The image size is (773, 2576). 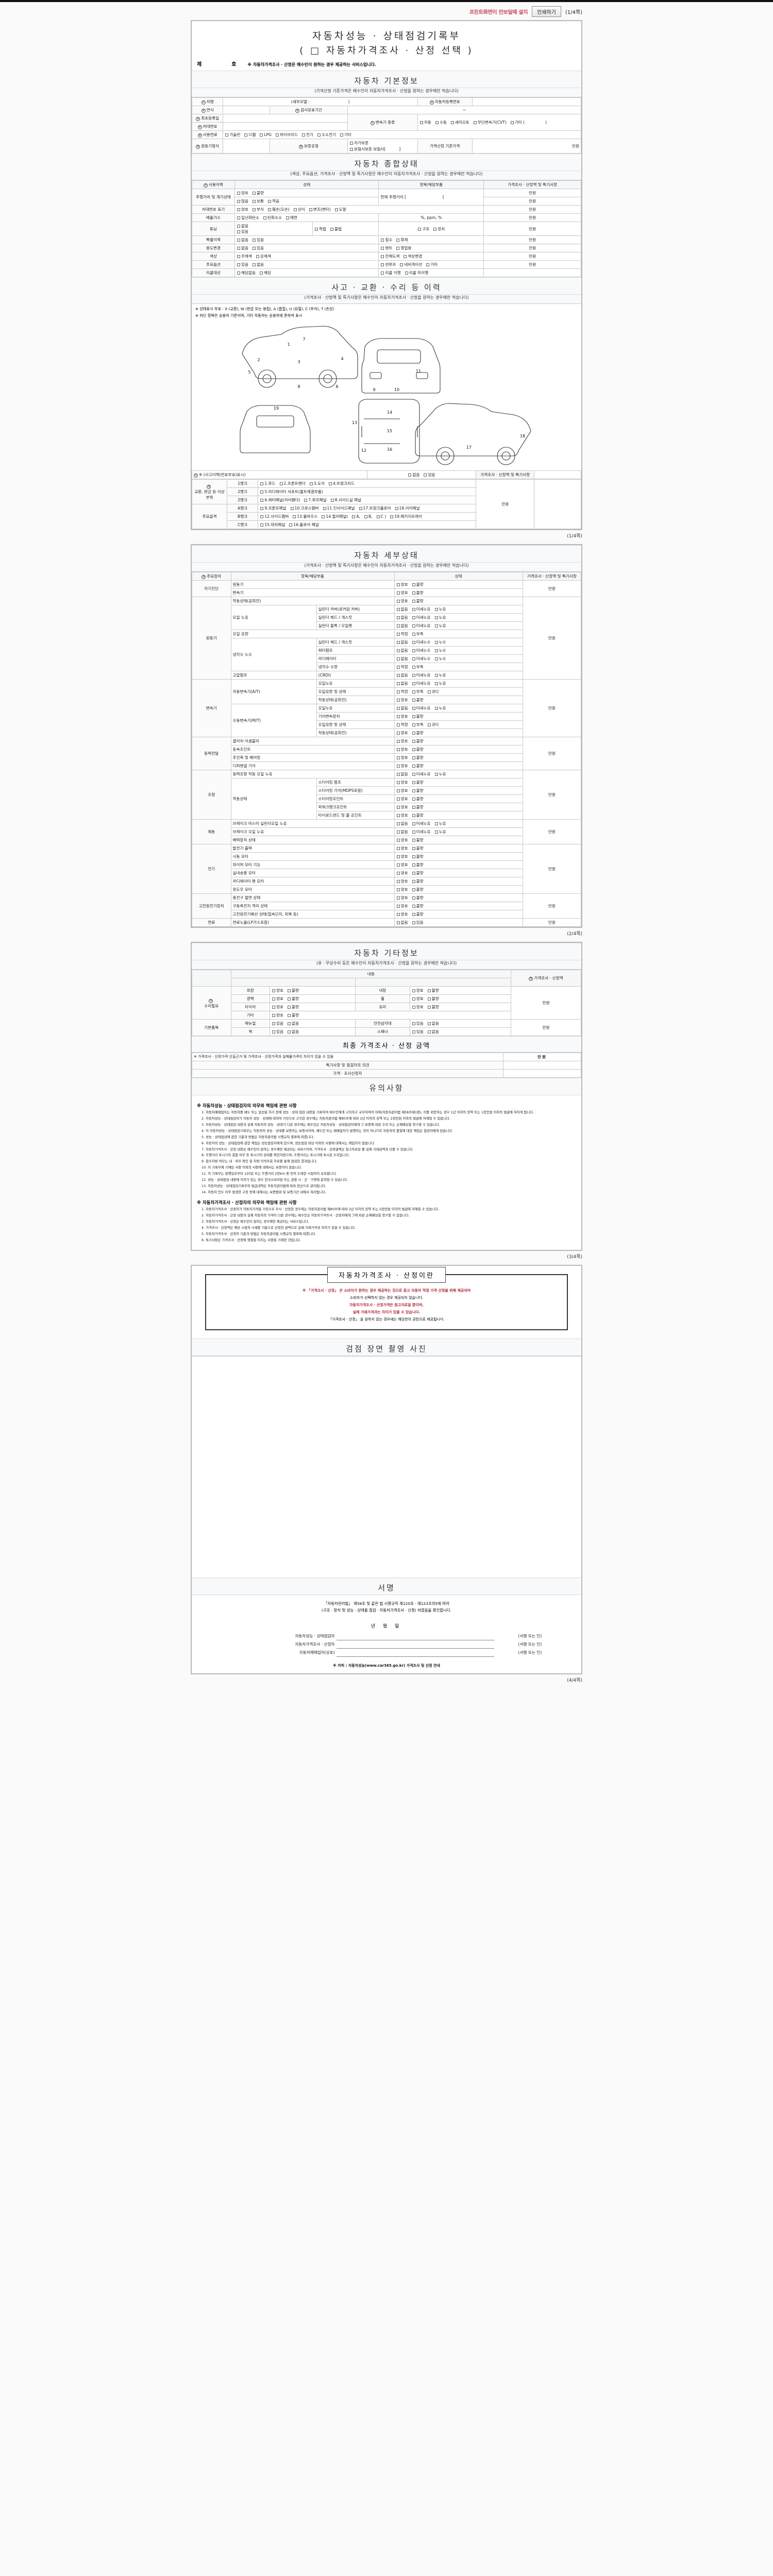 I want to click on checkbox-package-tray: 19.패키지트레이, so click(x=406, y=516).